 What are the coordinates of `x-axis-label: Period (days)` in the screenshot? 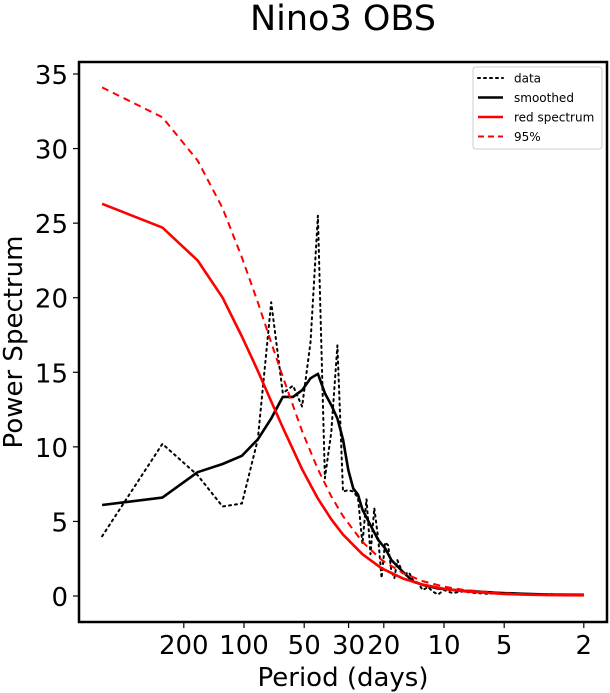 It's located at (343, 678).